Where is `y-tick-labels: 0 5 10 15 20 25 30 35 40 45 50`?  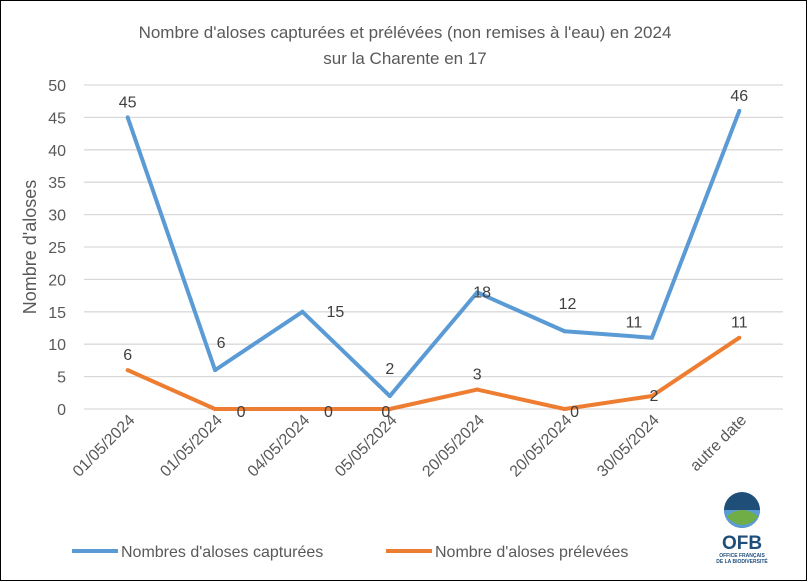
y-tick-labels: 0 5 10 15 20 25 30 35 40 45 50 is located at coordinates (57, 248).